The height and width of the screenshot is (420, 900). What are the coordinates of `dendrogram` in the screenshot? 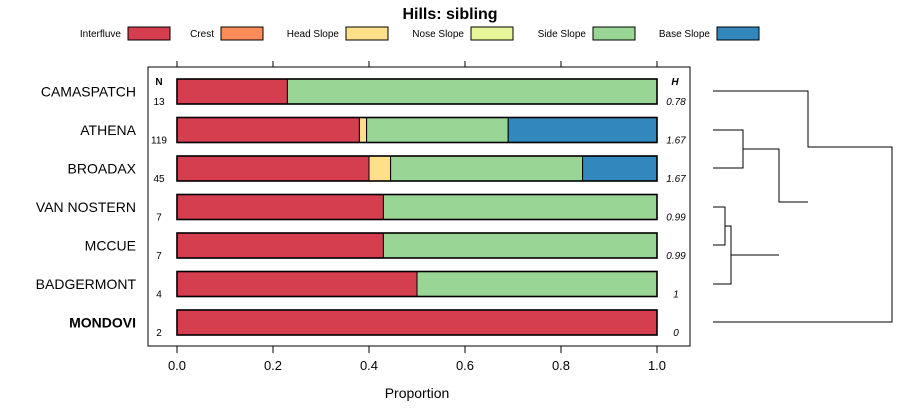 It's located at (803, 206).